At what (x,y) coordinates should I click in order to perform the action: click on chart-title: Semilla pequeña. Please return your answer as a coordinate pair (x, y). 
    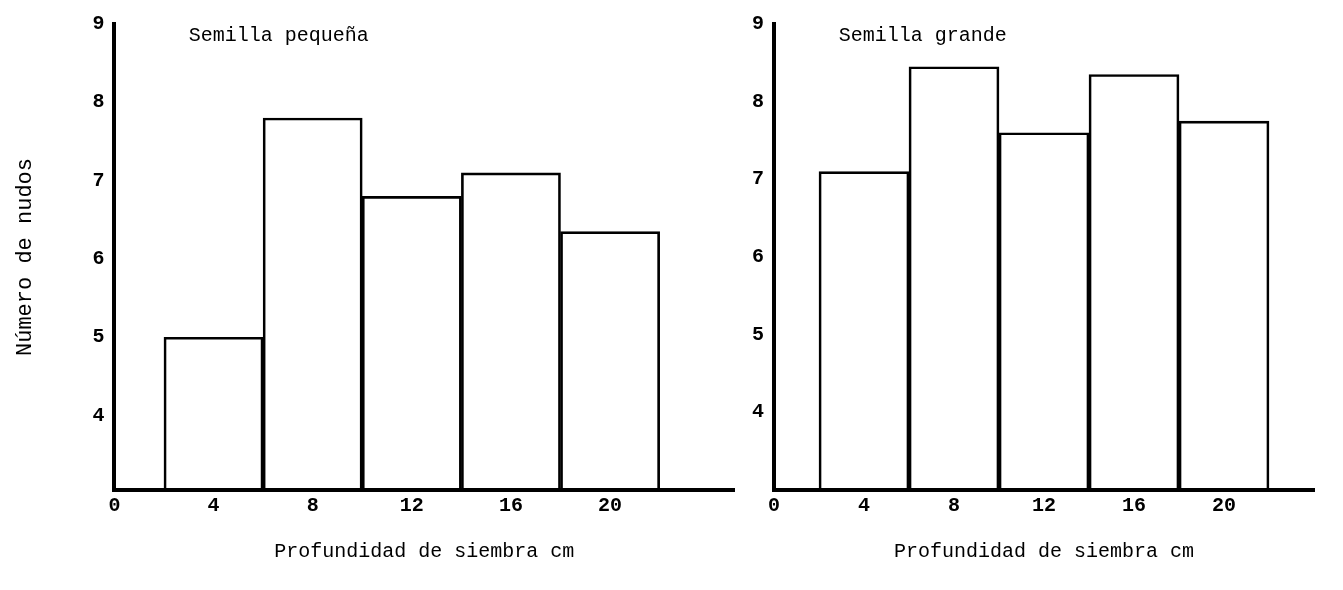
    Looking at the image, I should click on (278, 36).